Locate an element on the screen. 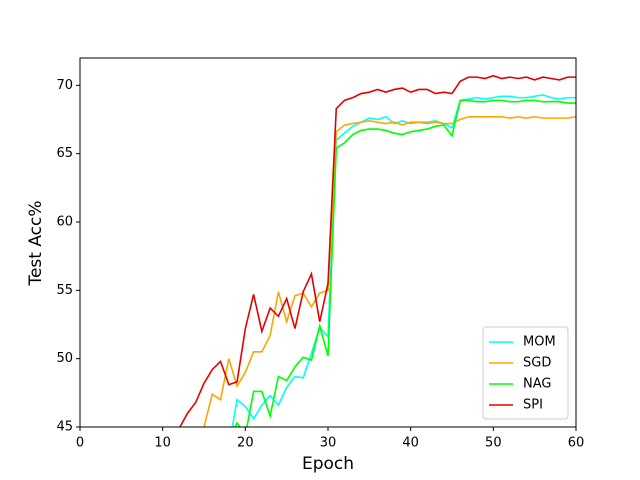 This screenshot has height=480, width=640. y-tick-label: 50 is located at coordinates (64, 358).